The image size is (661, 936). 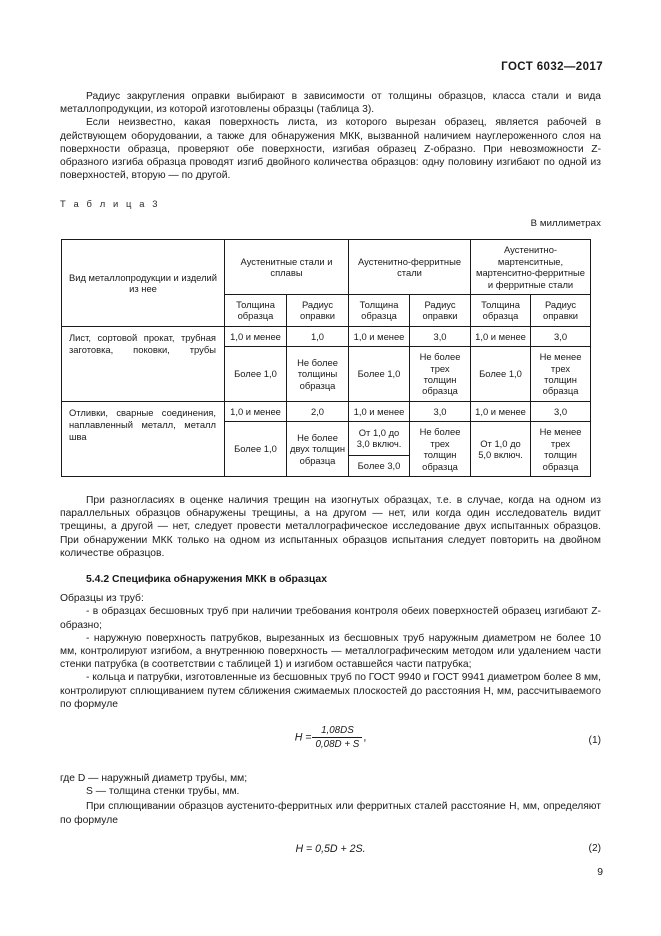 What do you see at coordinates (255, 310) in the screenshot?
I see `header-thickness-1: Толщина образца` at bounding box center [255, 310].